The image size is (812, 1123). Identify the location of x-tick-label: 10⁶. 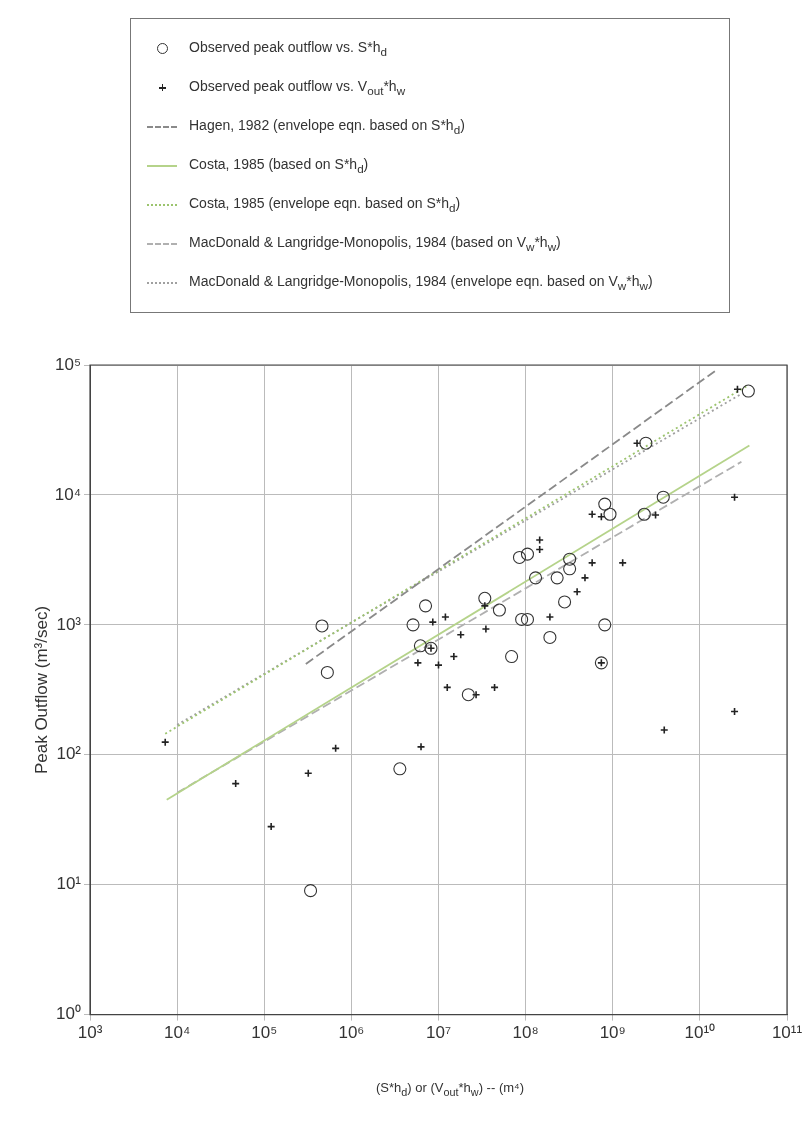
(351, 1033).